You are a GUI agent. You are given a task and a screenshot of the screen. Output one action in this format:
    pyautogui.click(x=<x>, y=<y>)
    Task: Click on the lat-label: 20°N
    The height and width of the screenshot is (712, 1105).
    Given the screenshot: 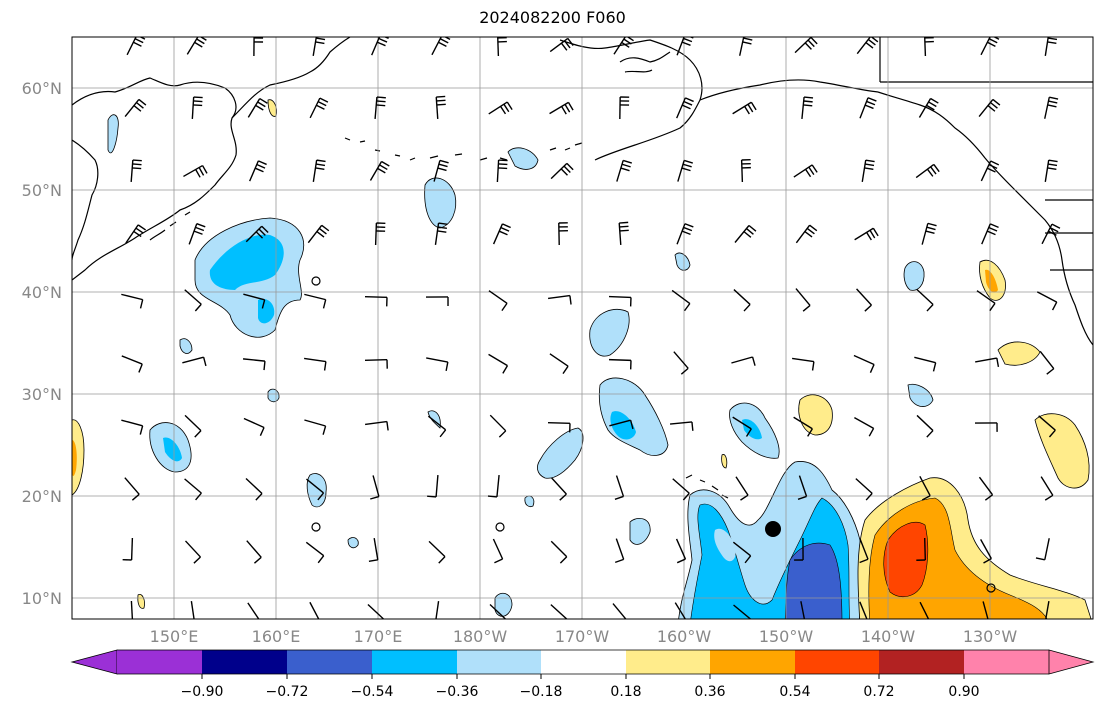 What is the action you would take?
    pyautogui.click(x=42, y=496)
    